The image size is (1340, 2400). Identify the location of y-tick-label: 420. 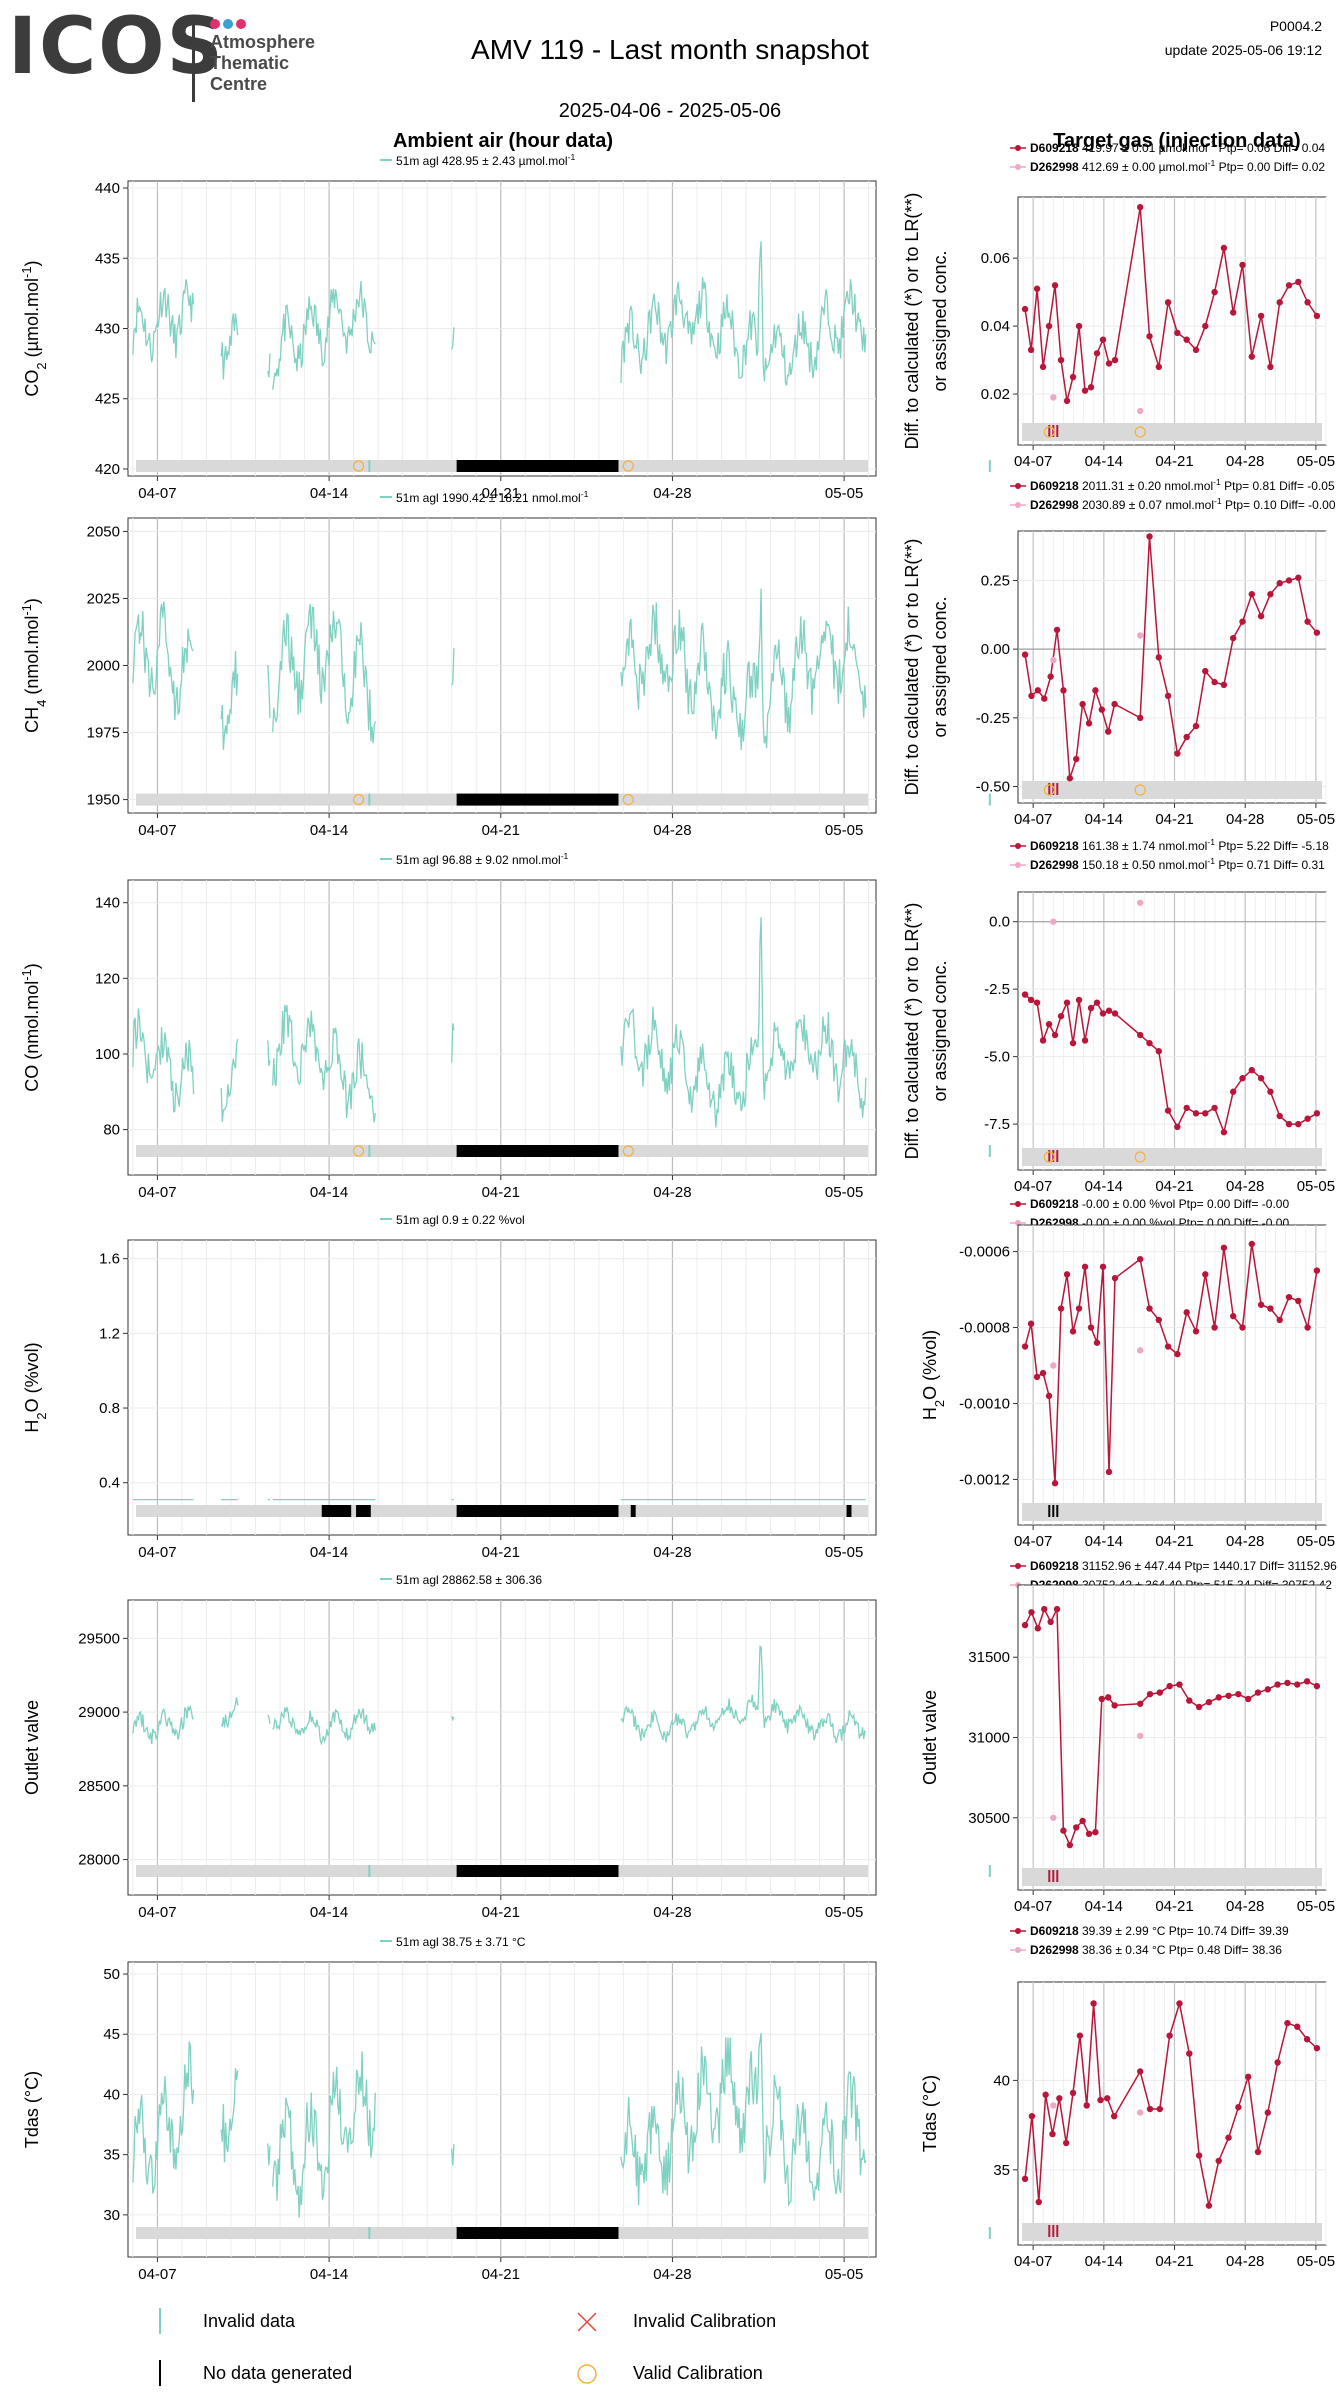
(107, 469).